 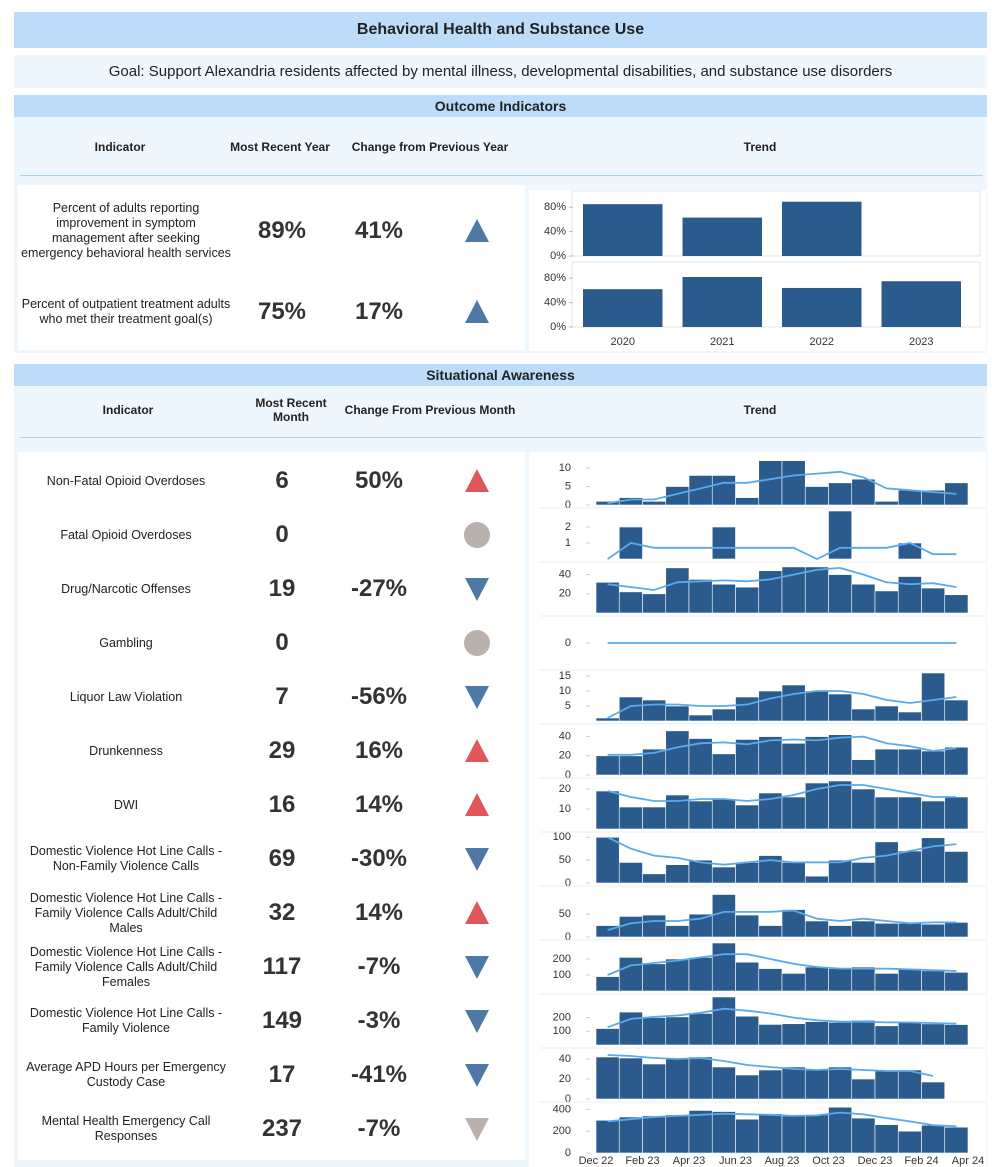 What do you see at coordinates (280, 147) in the screenshot?
I see `column-header: Most Recent Year` at bounding box center [280, 147].